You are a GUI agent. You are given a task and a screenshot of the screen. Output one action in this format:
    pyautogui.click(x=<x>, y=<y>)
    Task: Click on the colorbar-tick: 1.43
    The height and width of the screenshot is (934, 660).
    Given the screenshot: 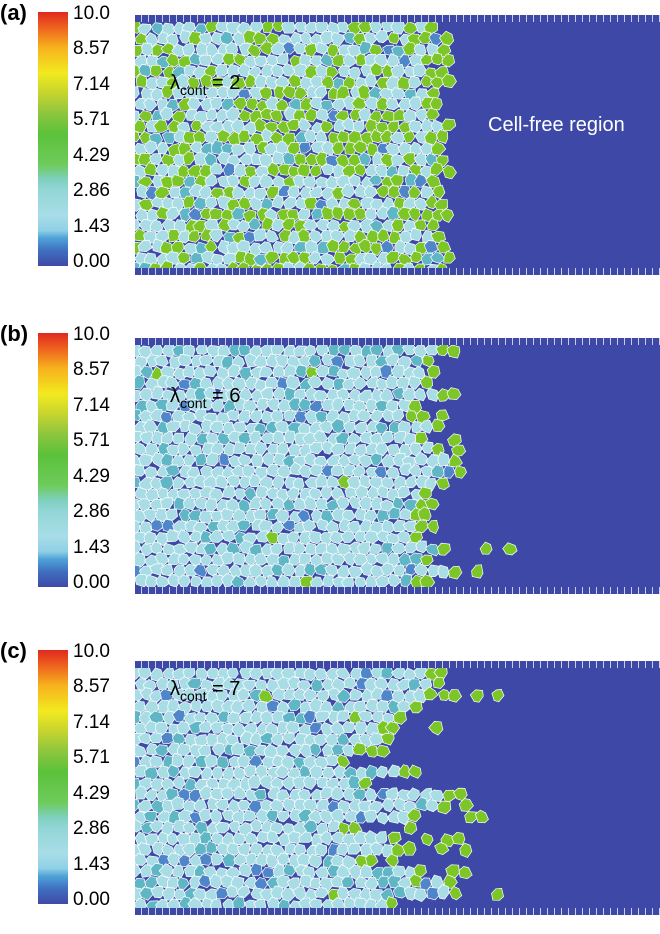 What is the action you would take?
    pyautogui.click(x=91, y=864)
    